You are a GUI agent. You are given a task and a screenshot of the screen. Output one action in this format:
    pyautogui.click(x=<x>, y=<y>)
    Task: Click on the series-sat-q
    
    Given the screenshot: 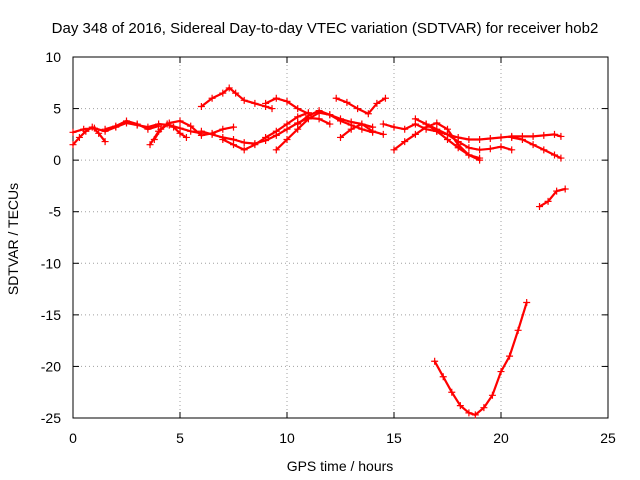 What is the action you would take?
    pyautogui.click(x=469, y=137)
    